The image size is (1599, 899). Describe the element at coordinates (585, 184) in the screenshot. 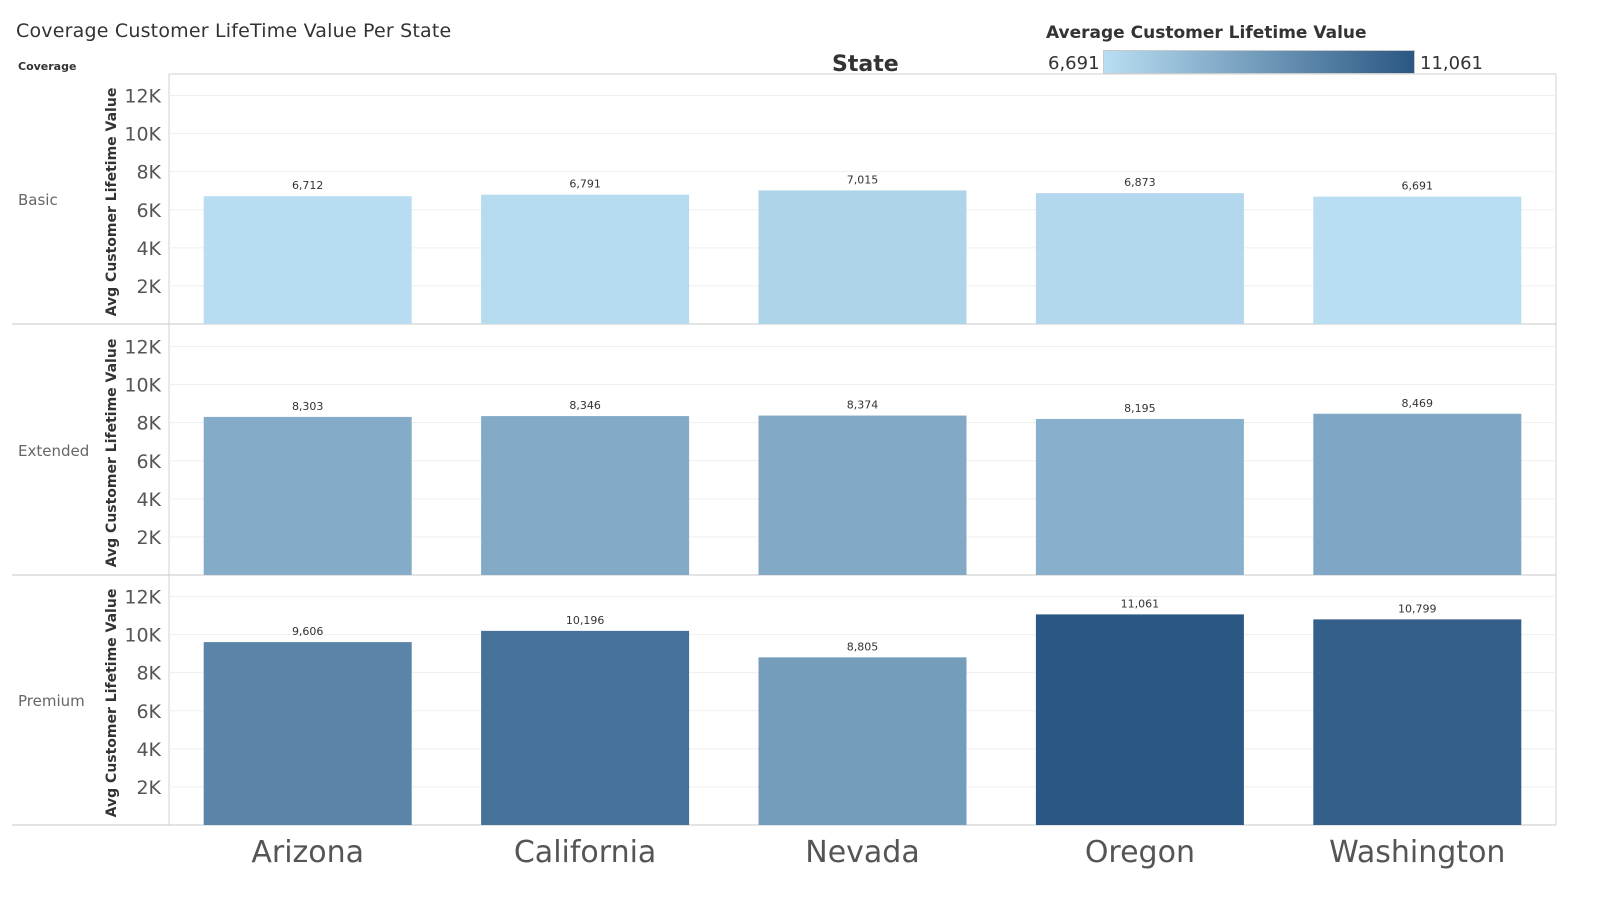

I see `bar-value-label: 6,791` at that location.